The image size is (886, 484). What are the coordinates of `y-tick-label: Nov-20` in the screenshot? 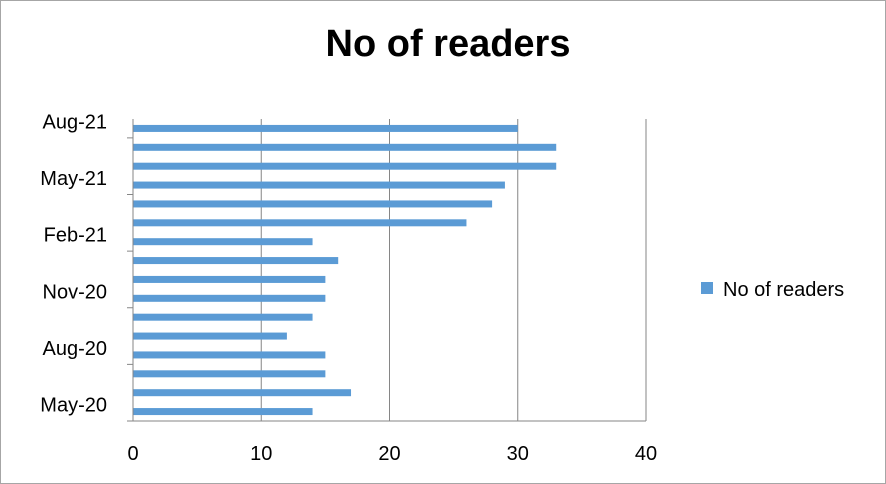 It's located at (75, 292).